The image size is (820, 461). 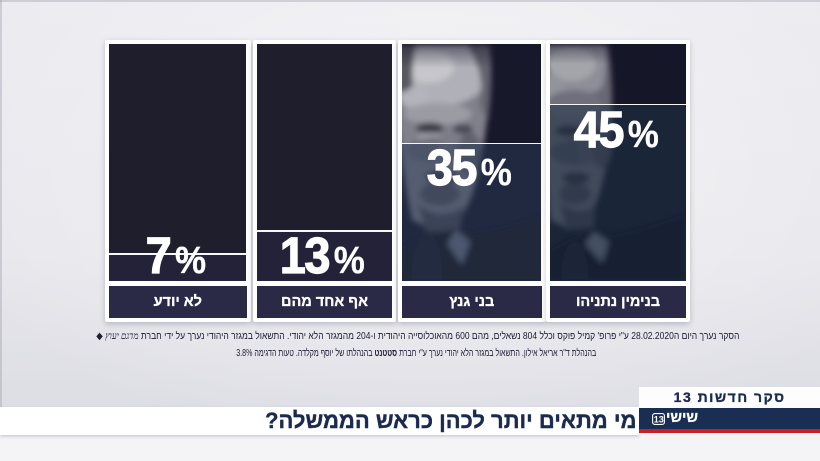 I want to click on svg-text: 13, so click(x=659, y=419).